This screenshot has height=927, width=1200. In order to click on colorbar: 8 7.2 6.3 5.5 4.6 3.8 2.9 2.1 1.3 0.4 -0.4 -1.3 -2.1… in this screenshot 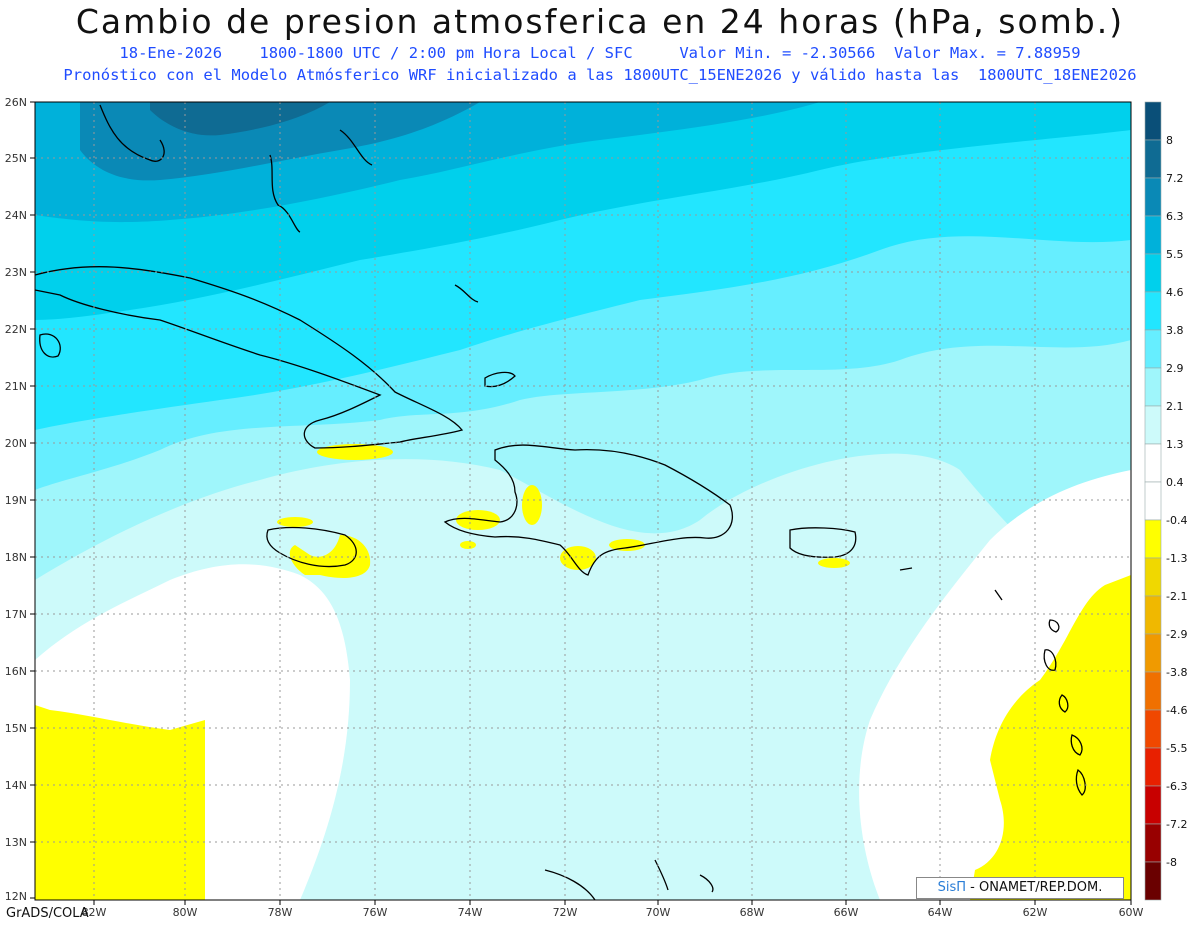, I will do `click(1165, 501)`.